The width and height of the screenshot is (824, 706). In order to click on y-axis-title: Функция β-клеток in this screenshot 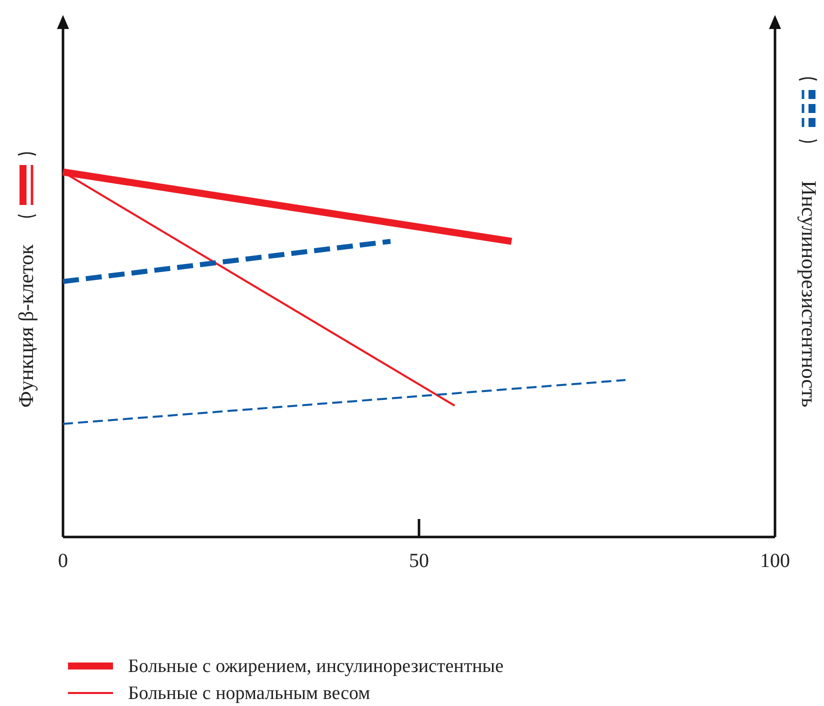, I will do `click(26, 326)`.